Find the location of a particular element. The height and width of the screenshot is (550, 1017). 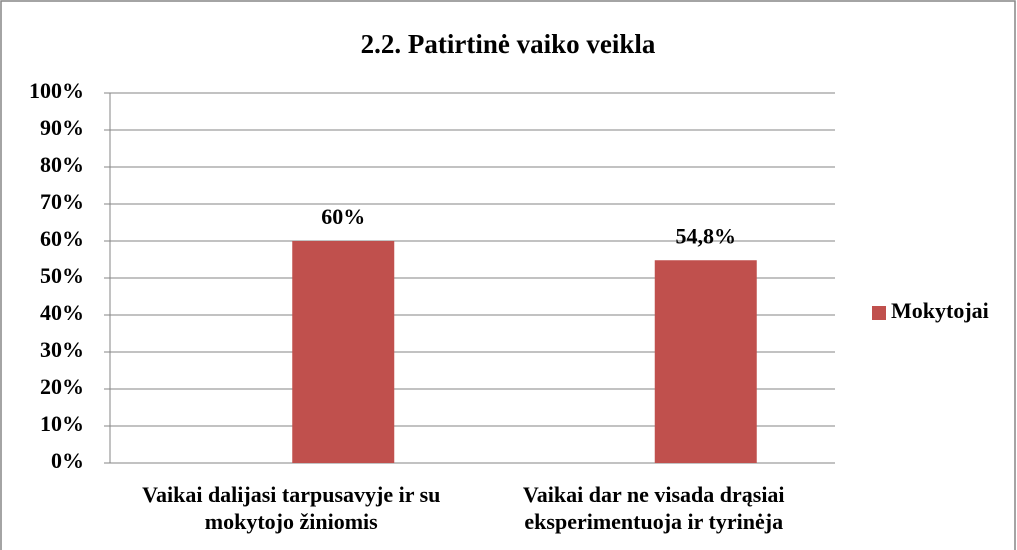

y-tick-label: 30% is located at coordinates (62, 349).